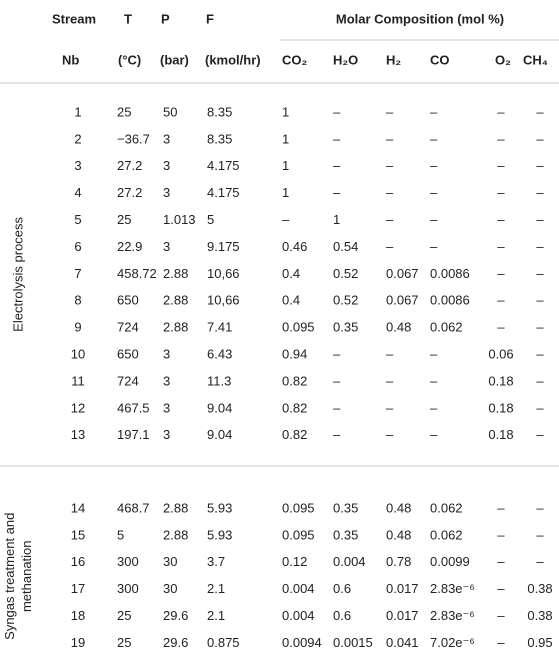  I want to click on table-cell: 300, so click(128, 588).